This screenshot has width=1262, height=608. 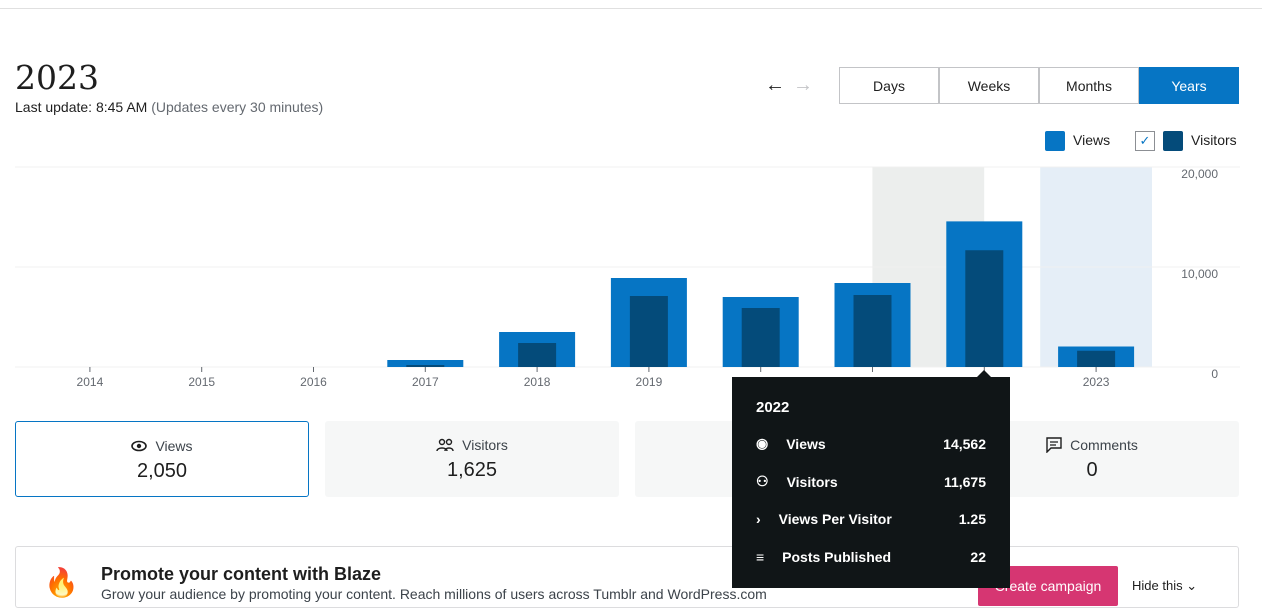 I want to click on stat-label: Visitors, so click(x=485, y=445).